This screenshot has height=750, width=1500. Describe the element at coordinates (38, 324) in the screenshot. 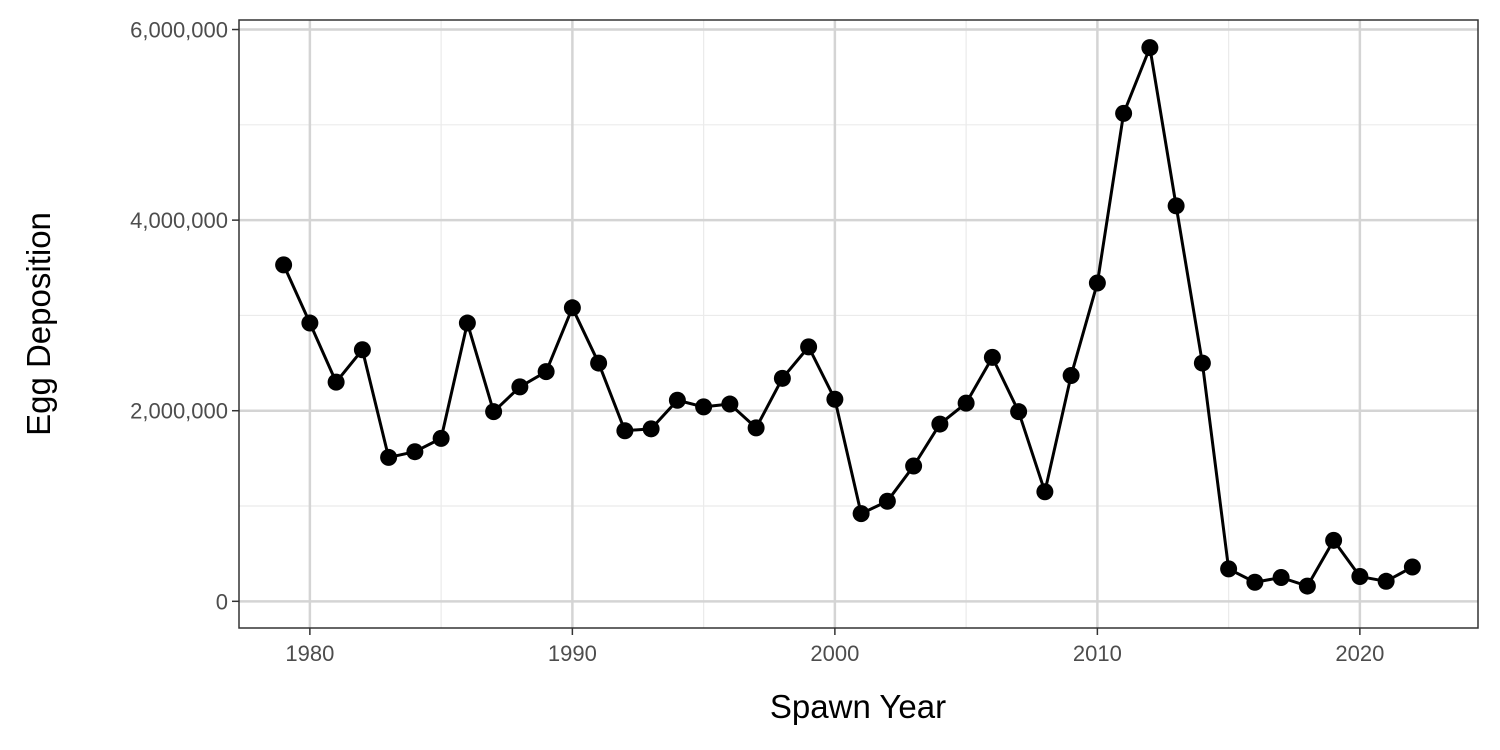

I see `y-axis-title: Egg Deposition` at that location.